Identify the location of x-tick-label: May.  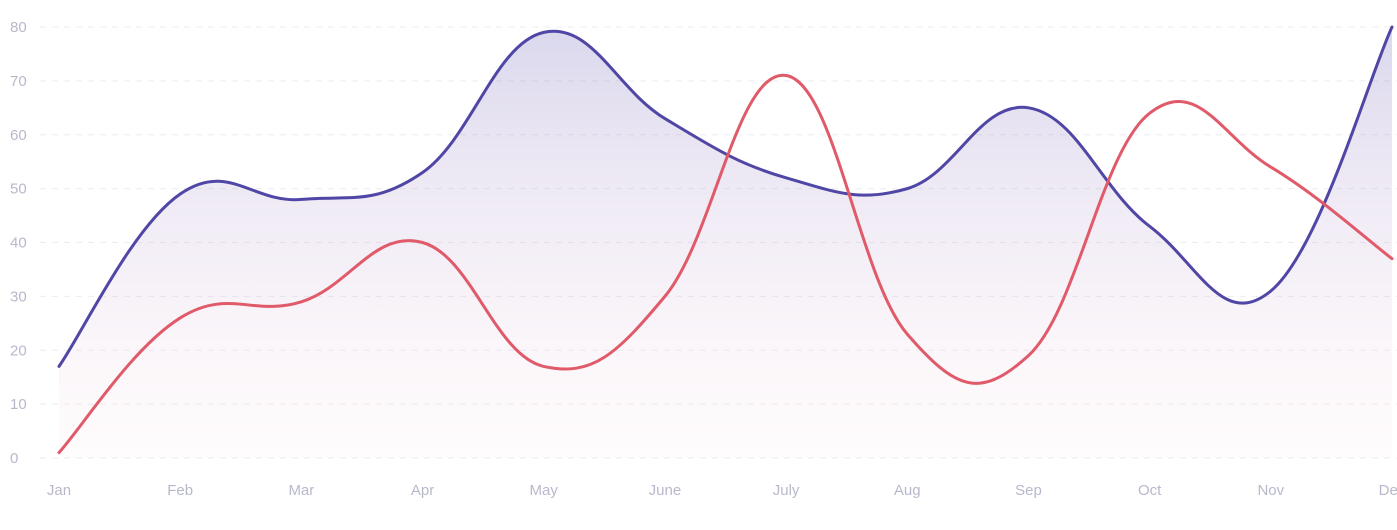
(544, 490).